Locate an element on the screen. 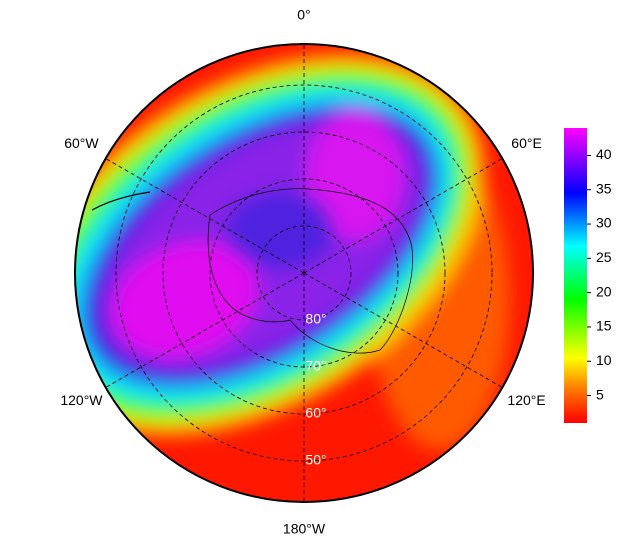 This screenshot has width=625, height=557. latitude-label: 50° is located at coordinates (315, 460).